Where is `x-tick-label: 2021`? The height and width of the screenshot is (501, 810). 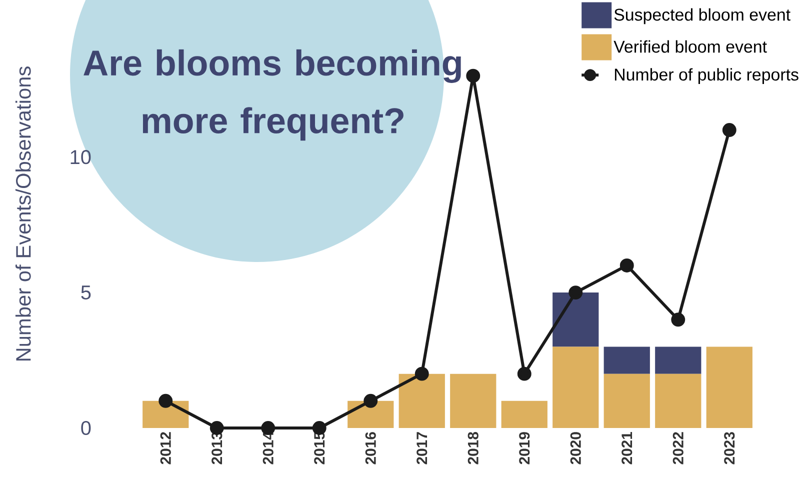 x-tick-label: 2021 is located at coordinates (627, 448).